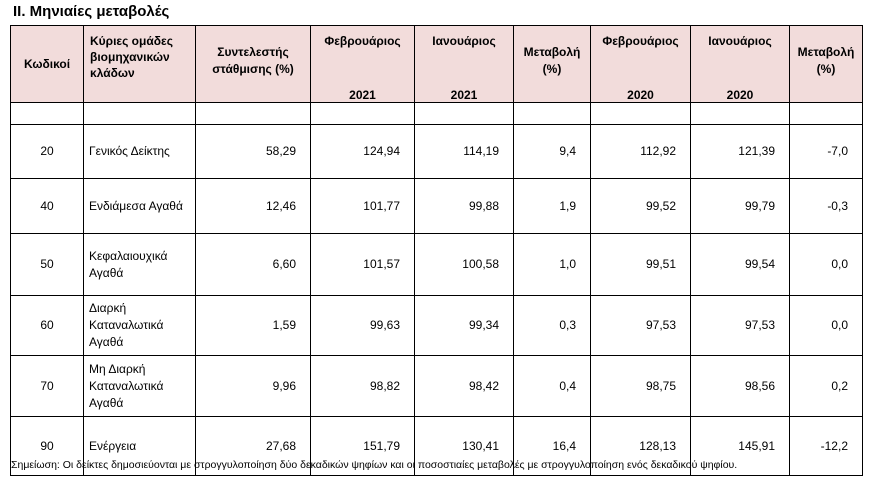  I want to click on cell-change-2020: -7,0, so click(826, 151).